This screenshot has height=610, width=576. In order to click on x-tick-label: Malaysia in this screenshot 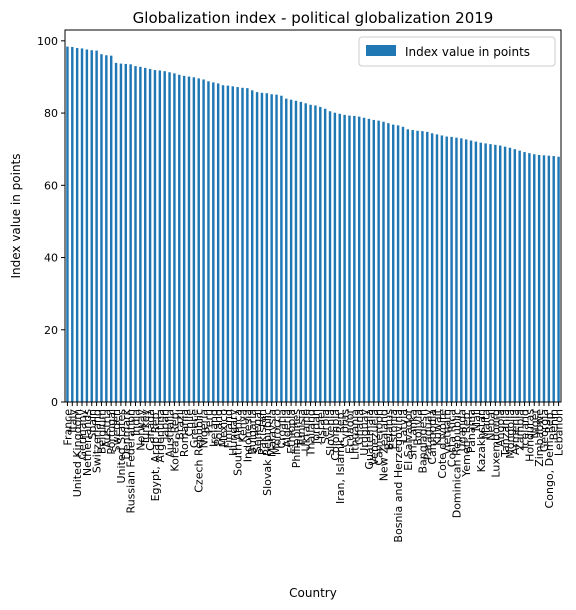, I will do `click(272, 433)`.